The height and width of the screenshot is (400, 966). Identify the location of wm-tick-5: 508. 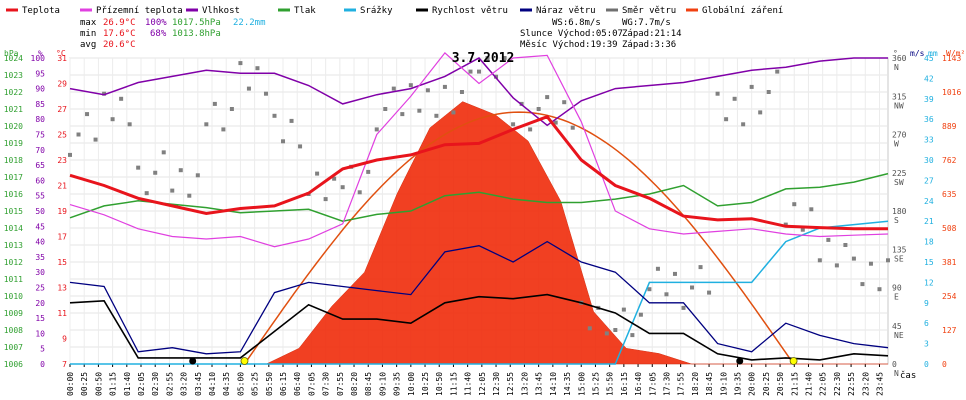
(949, 228).